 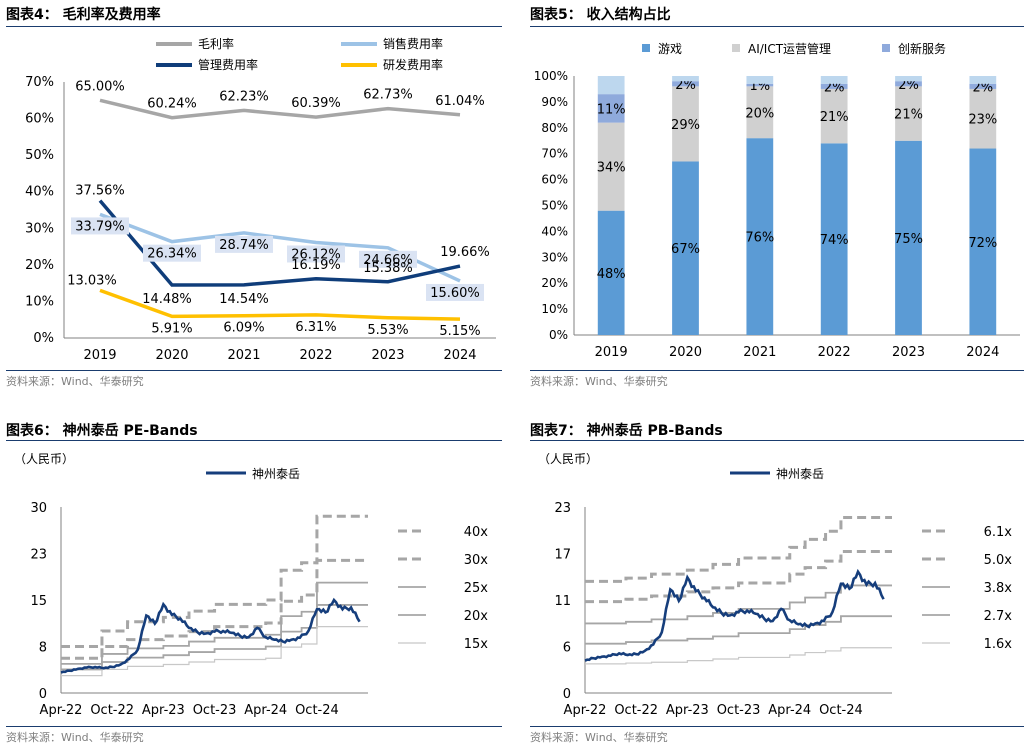 I want to click on x-tick-label: 2024, so click(x=982, y=352).